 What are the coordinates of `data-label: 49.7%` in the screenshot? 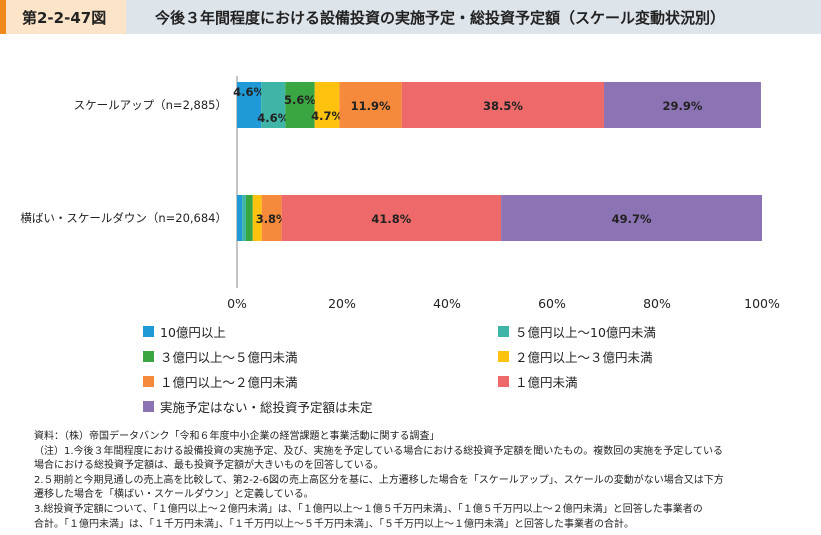 It's located at (632, 219).